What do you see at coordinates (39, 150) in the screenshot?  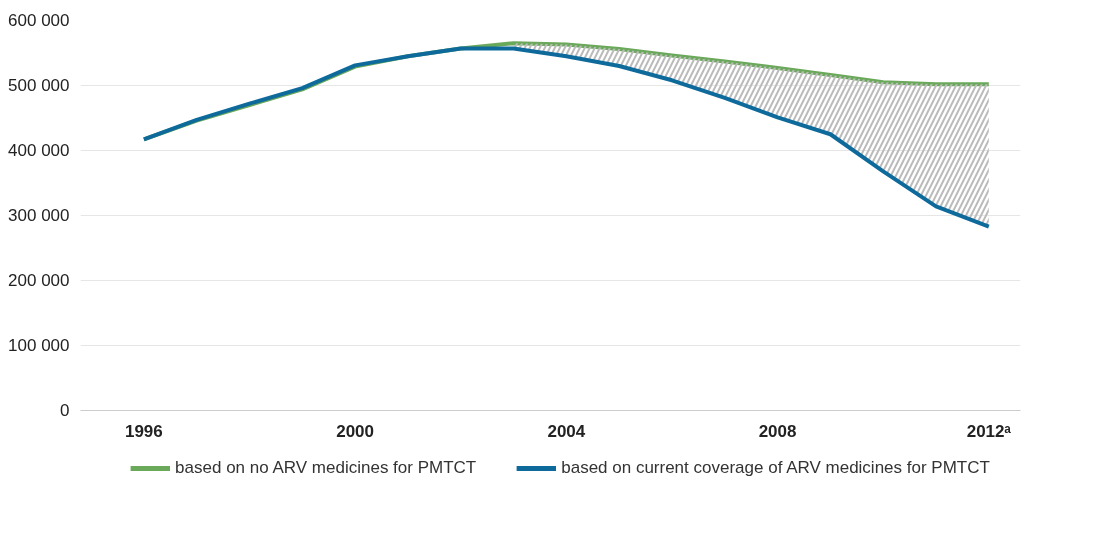 I see `y-tick-label: 400 000` at bounding box center [39, 150].